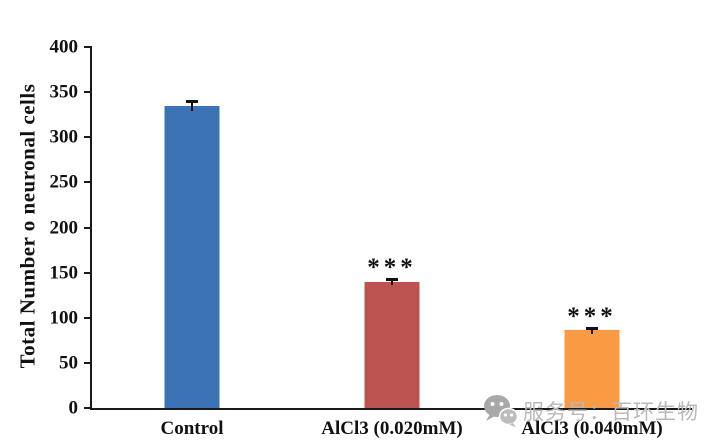 The image size is (704, 448). I want to click on bar-alcl3-0-040mm, so click(592, 369).